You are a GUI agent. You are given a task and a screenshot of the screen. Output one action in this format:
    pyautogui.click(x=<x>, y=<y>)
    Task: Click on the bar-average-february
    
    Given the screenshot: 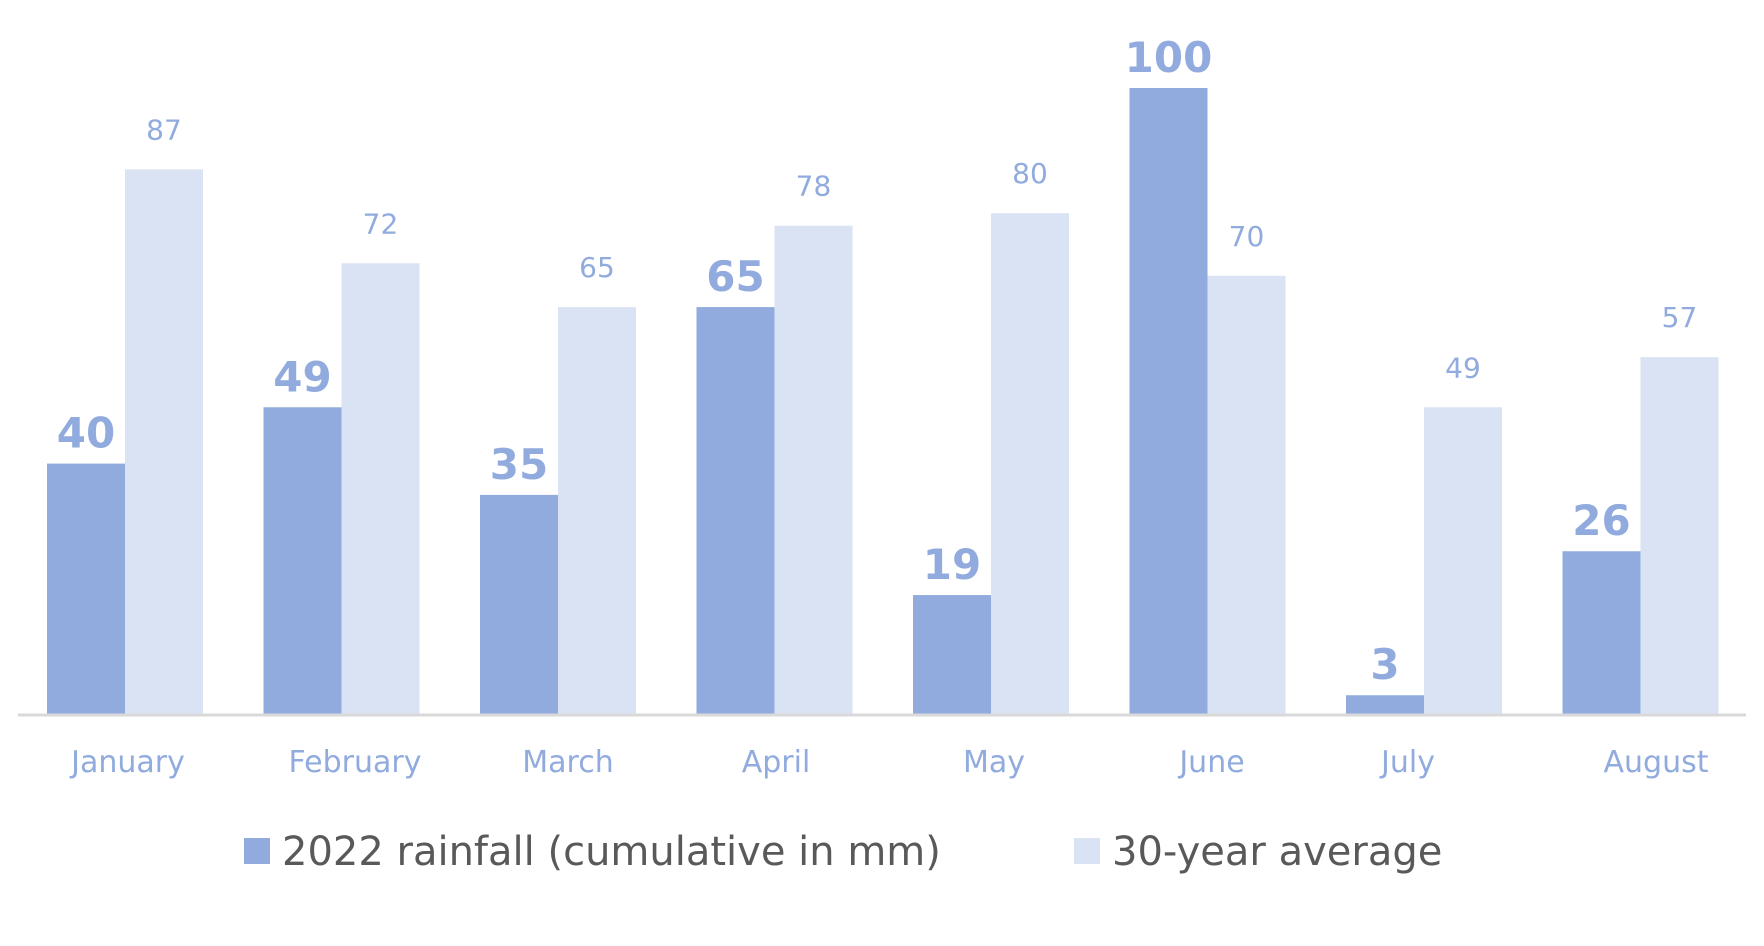 What is the action you would take?
    pyautogui.click(x=380, y=488)
    